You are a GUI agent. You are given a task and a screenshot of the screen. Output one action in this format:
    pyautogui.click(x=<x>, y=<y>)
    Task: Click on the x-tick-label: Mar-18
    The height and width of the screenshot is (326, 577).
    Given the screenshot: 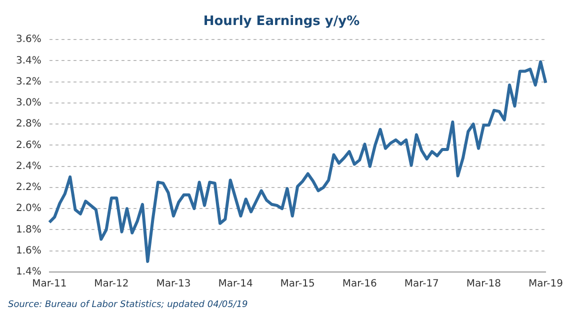 What is the action you would take?
    pyautogui.click(x=483, y=284)
    